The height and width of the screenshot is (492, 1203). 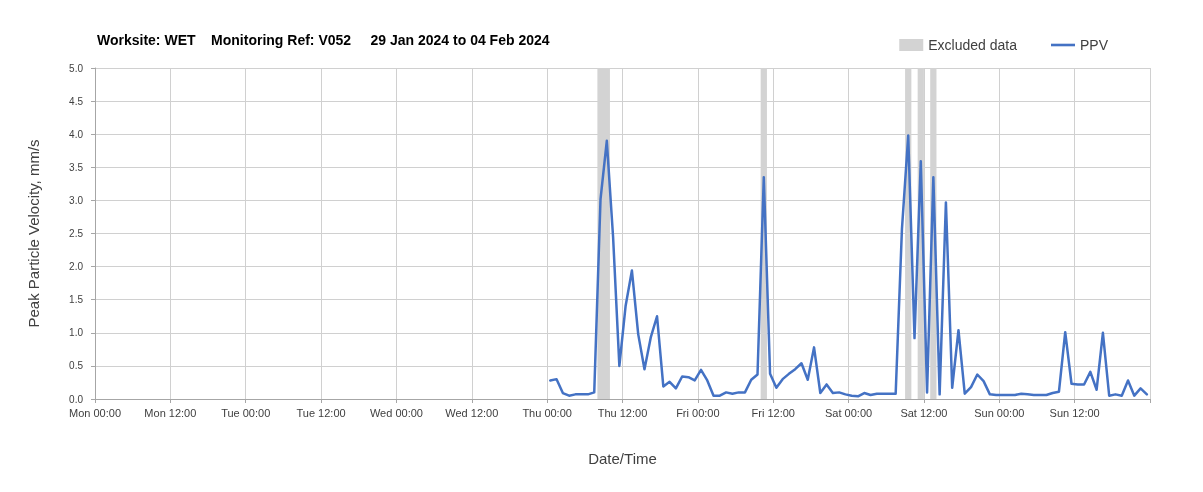 What do you see at coordinates (76, 200) in the screenshot?
I see `y-tick-label: 3.0` at bounding box center [76, 200].